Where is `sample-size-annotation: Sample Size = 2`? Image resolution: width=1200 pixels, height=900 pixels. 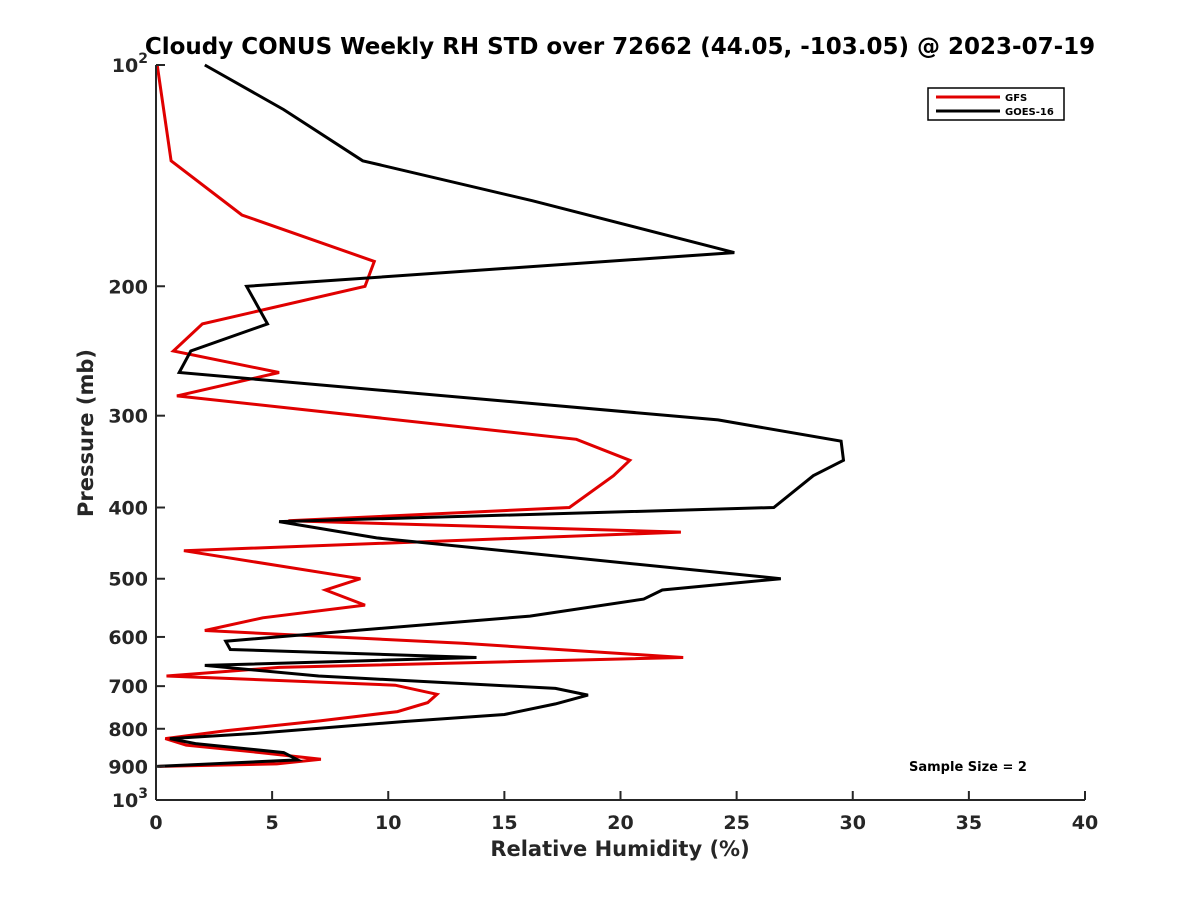 sample-size-annotation: Sample Size = 2 is located at coordinates (968, 767).